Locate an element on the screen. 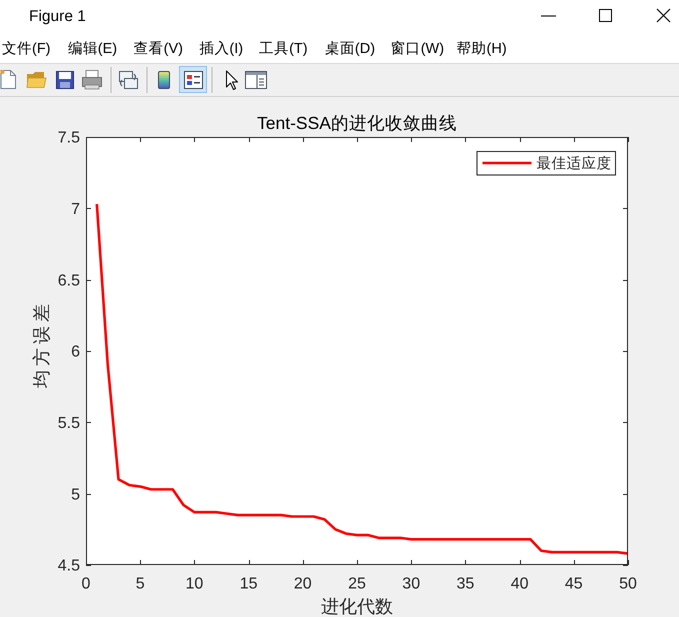  x-tick-label: 5 is located at coordinates (140, 584).